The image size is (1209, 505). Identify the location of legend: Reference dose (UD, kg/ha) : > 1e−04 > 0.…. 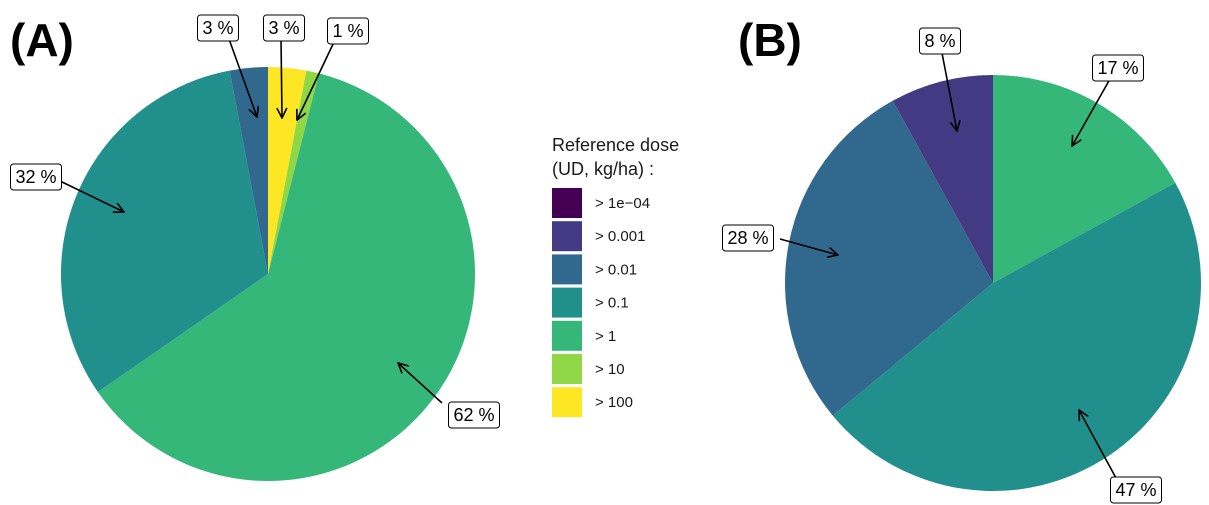
(615, 276).